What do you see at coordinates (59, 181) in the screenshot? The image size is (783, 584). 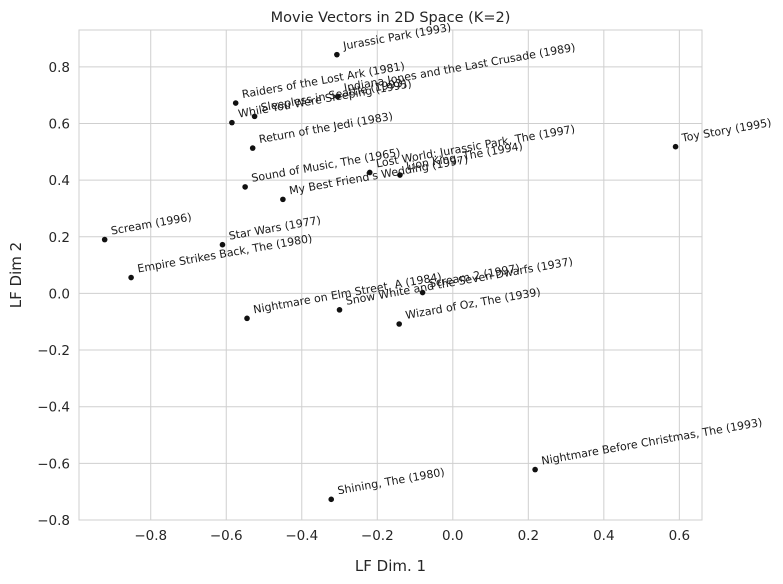 I see `y-tick-label: 0.4` at bounding box center [59, 181].